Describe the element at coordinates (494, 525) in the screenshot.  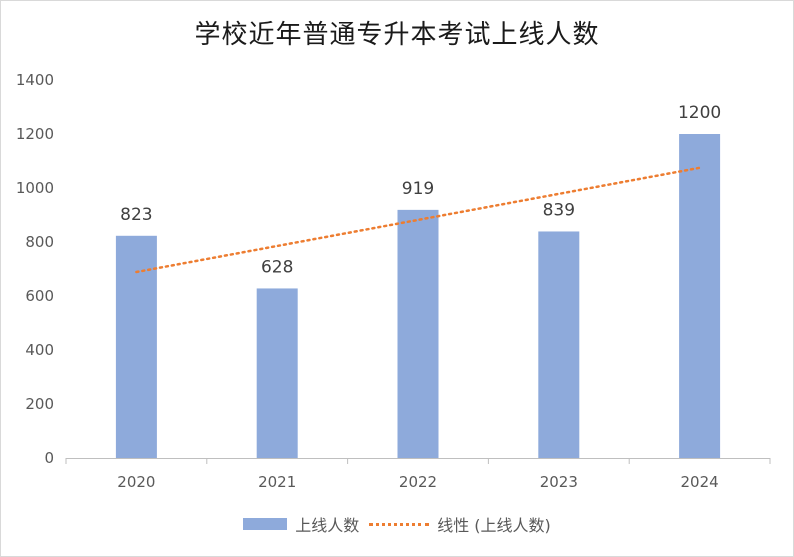
I see `legend-trendline-label: 线性 (上线人数)` at that location.